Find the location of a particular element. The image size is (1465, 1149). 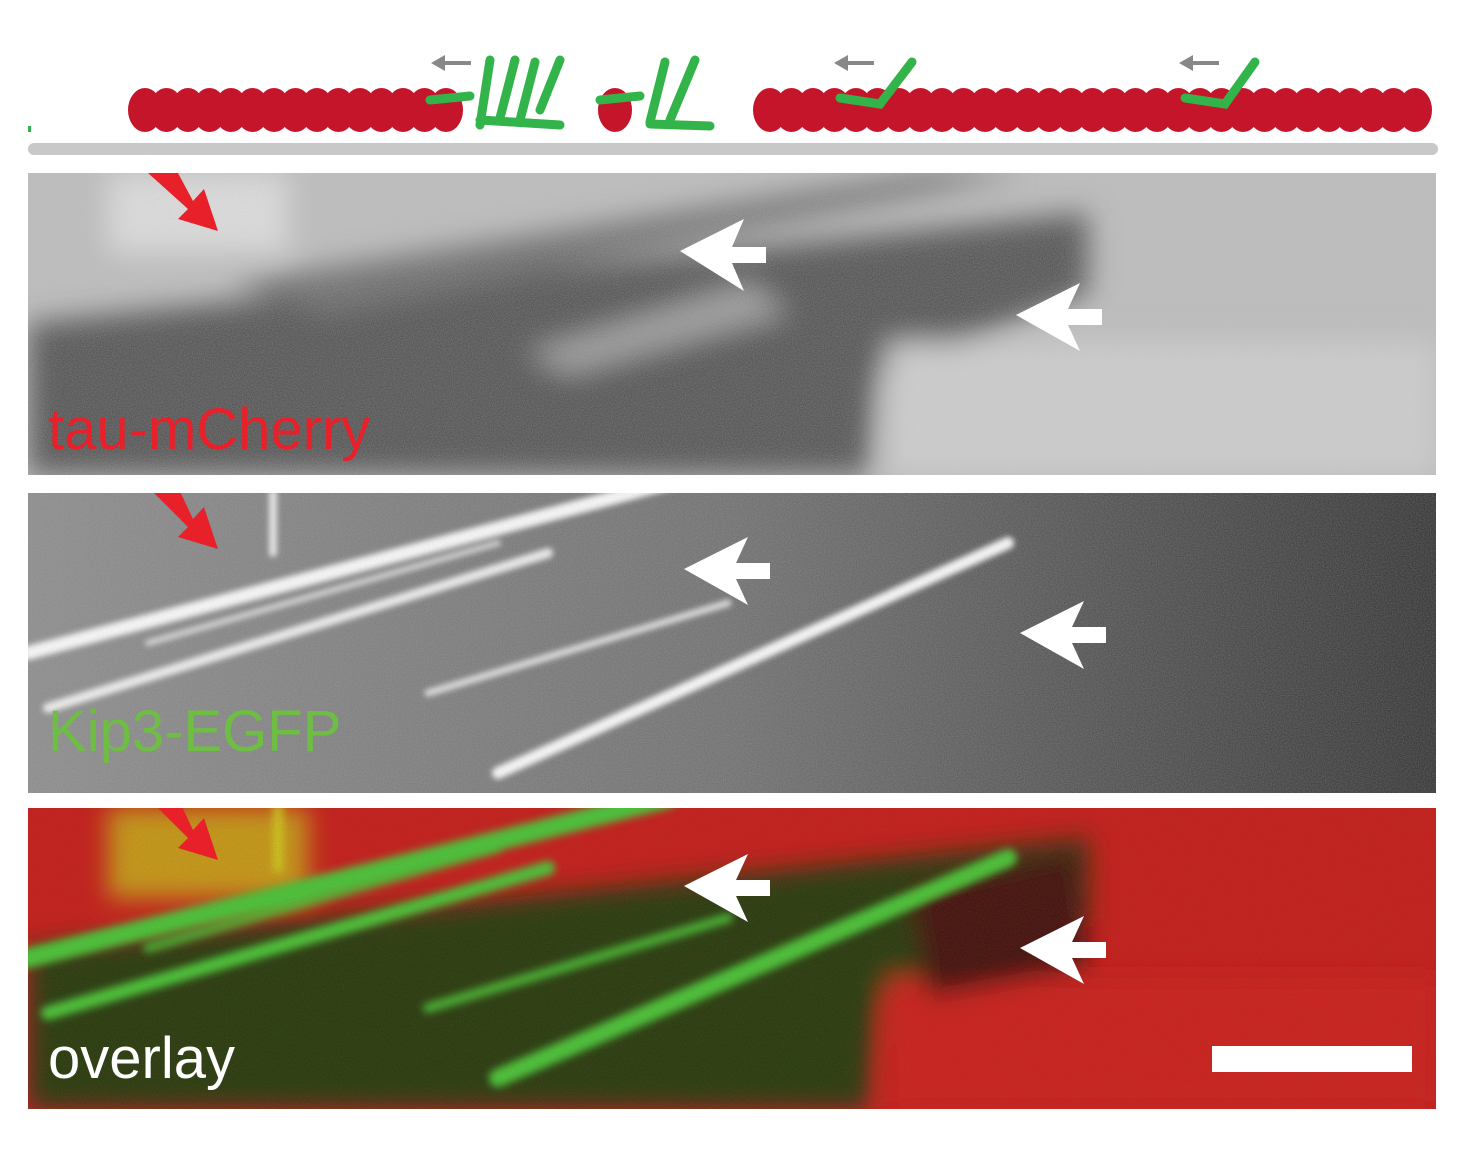

overlay-annotations is located at coordinates (632, 896).